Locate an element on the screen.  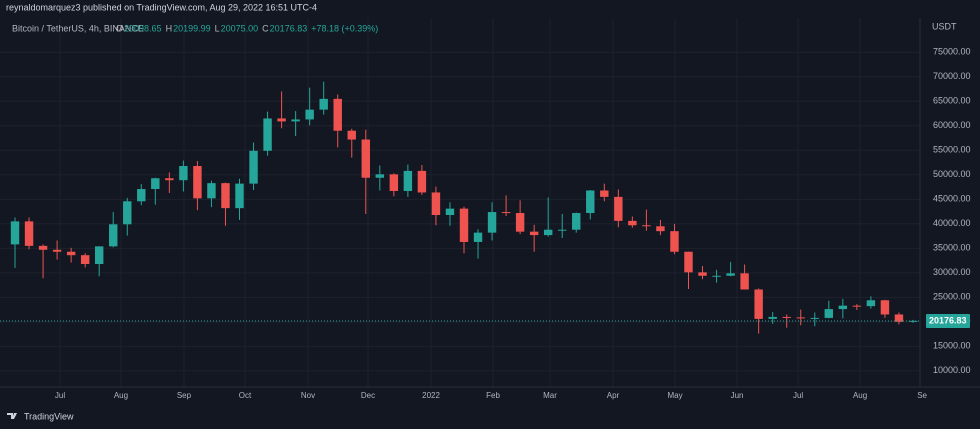
change-text: +78.18 (+0.39%) is located at coordinates (344, 28).